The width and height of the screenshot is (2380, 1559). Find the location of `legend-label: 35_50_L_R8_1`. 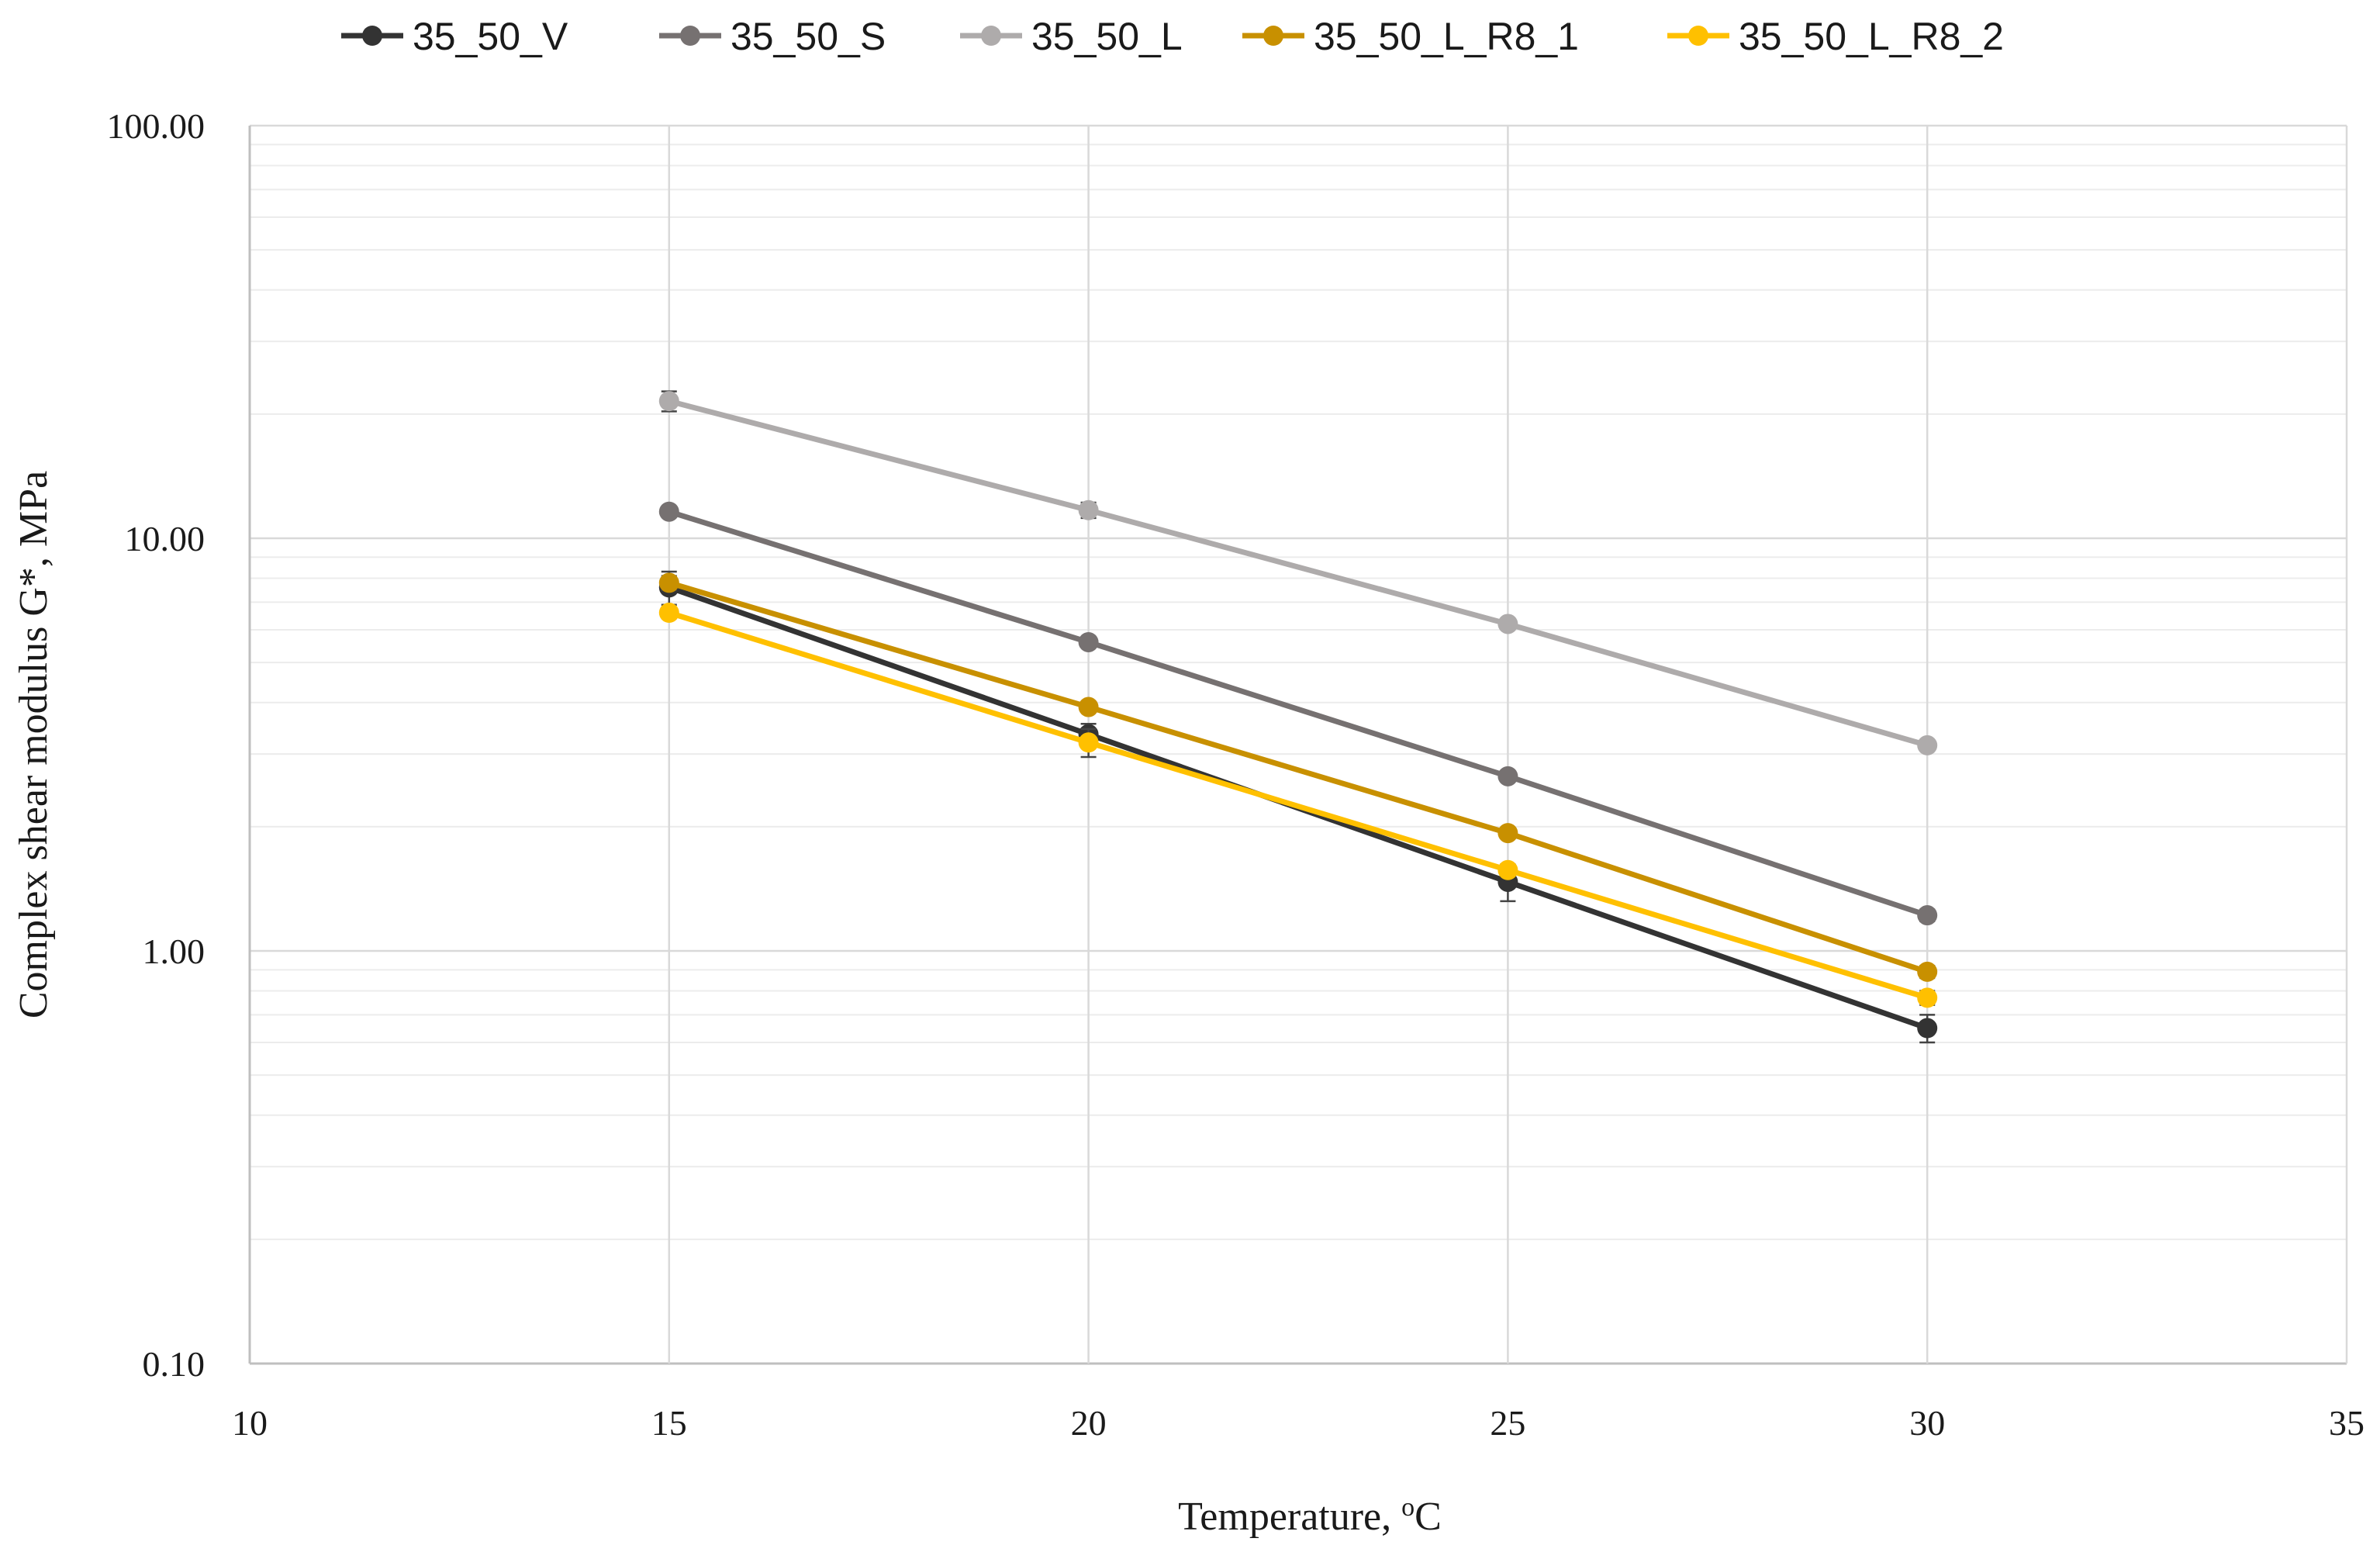

legend-label: 35_50_L_R8_1 is located at coordinates (1446, 36).